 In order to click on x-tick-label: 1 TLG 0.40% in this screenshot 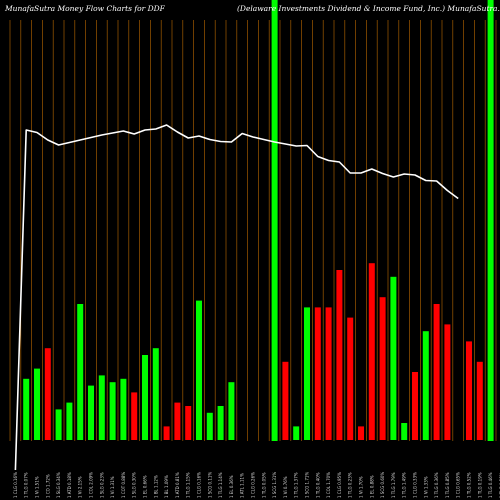, I will do `click(317, 485)`.